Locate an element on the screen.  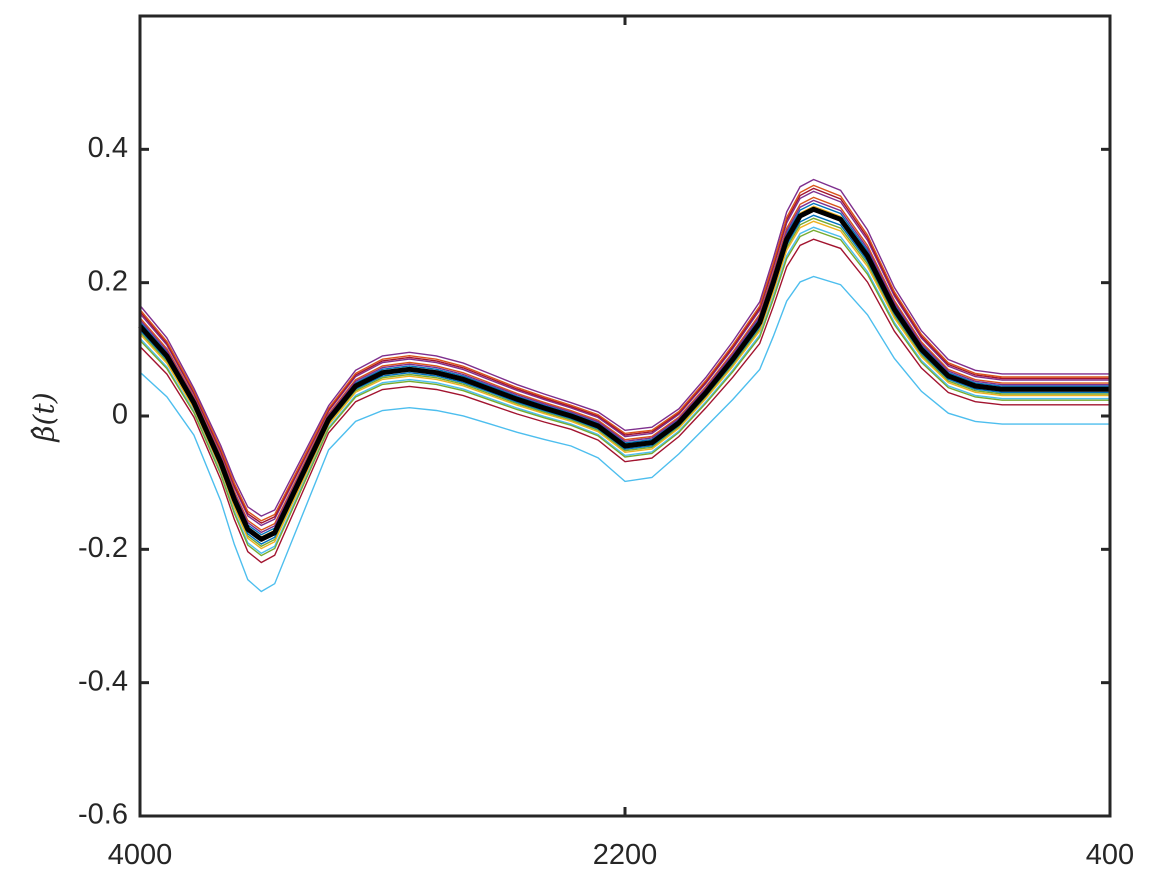
x-tick-labels: 4000 2200 400 is located at coordinates (621, 855).